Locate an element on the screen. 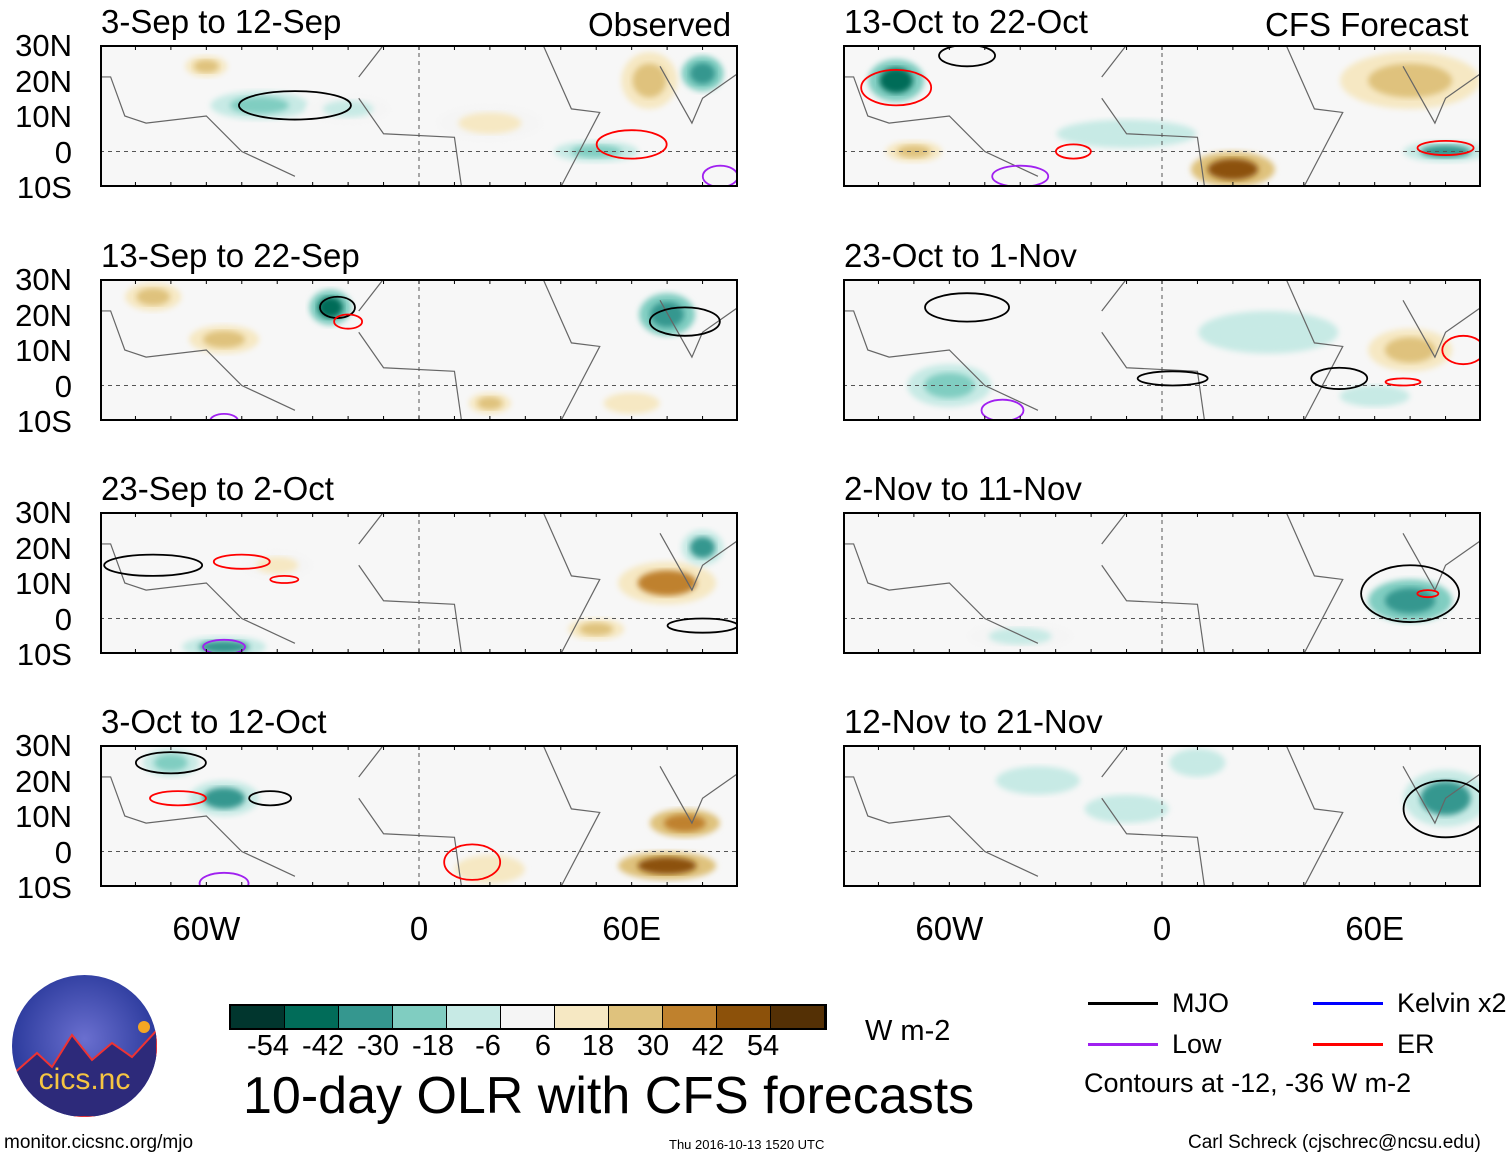 This screenshot has height=1159, width=1510. forecast-label: CFS Forecast is located at coordinates (1367, 24).